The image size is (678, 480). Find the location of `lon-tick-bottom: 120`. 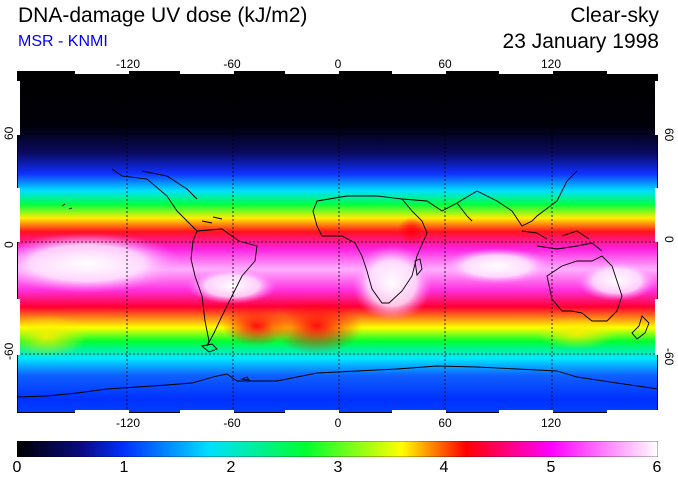

lon-tick-bottom: 120 is located at coordinates (551, 423).